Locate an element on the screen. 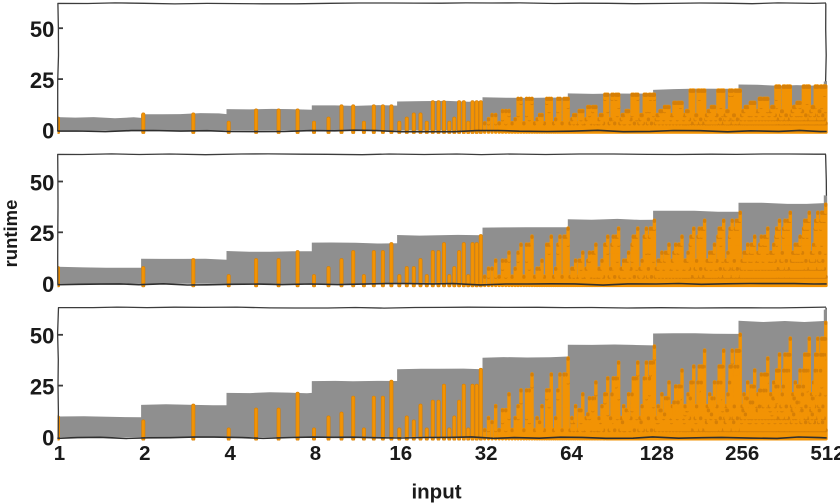  svg-text: input is located at coordinates (436, 492).